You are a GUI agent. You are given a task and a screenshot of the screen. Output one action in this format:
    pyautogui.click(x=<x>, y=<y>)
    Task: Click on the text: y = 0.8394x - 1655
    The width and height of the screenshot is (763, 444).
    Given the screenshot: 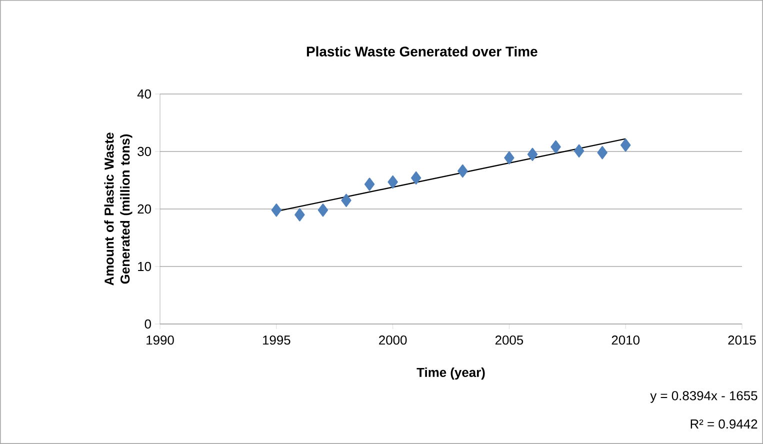 What is the action you would take?
    pyautogui.click(x=704, y=397)
    